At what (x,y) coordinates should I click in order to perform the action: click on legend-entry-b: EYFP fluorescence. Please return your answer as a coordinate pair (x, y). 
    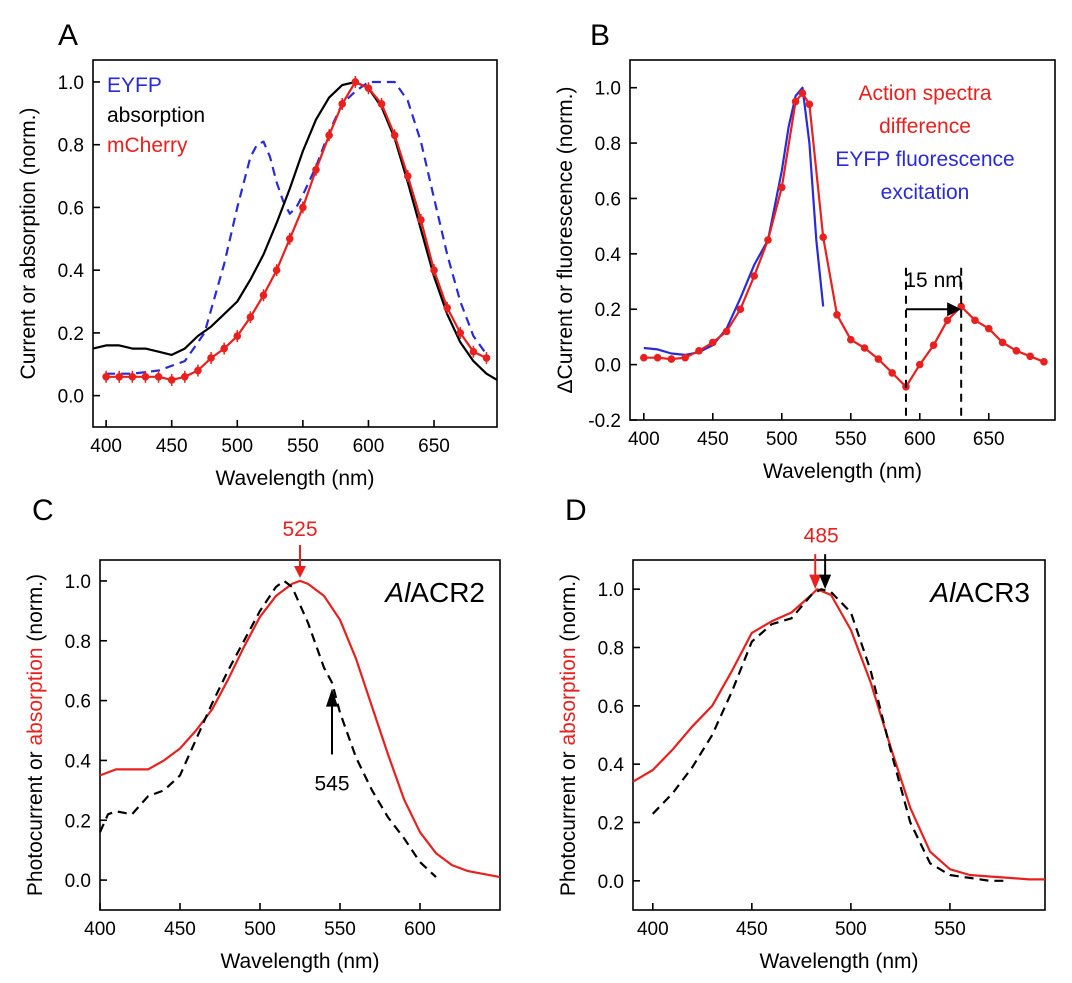
    Looking at the image, I should click on (924, 159).